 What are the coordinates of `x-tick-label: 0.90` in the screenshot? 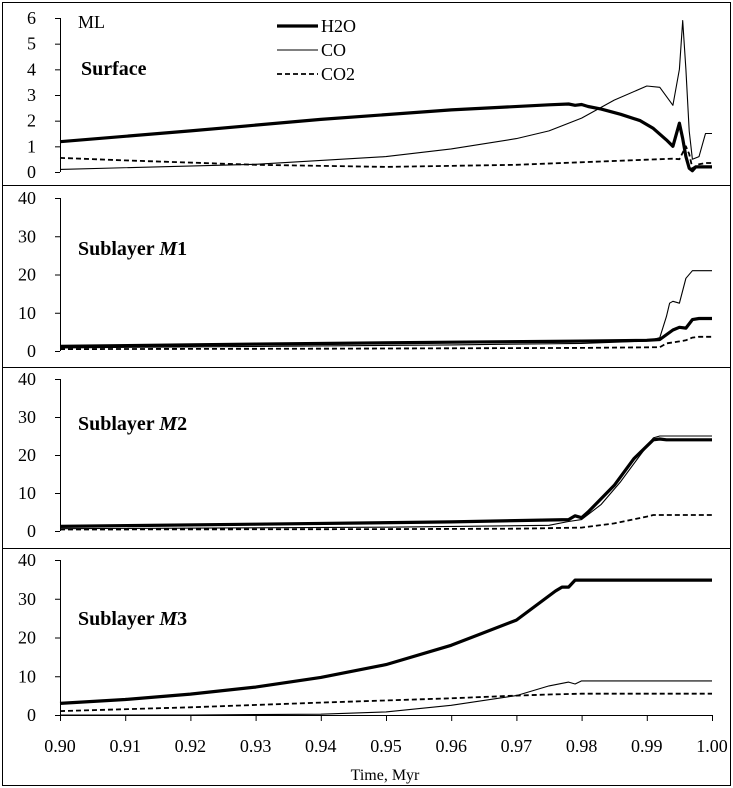 It's located at (60, 746).